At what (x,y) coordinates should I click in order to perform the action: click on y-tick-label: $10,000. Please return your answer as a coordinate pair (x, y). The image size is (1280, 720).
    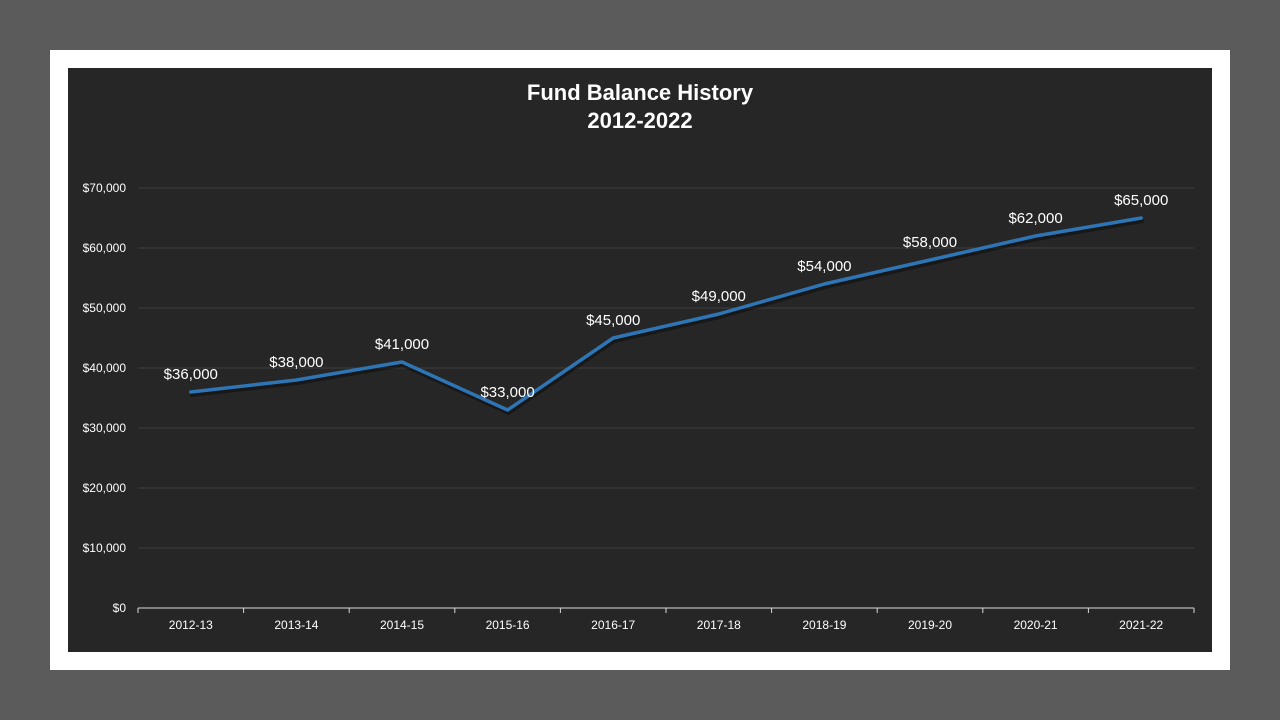
    Looking at the image, I should click on (105, 548).